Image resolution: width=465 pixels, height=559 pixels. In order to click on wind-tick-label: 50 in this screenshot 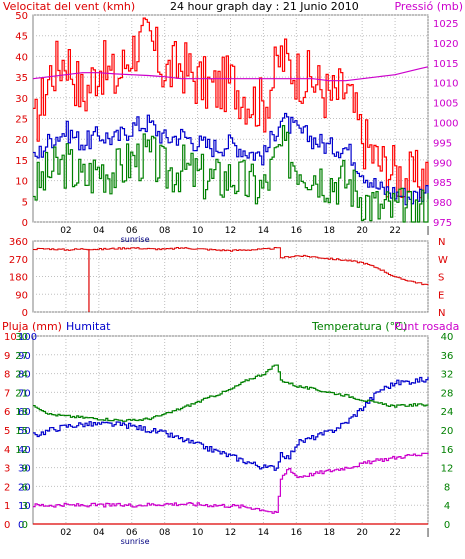, I will do `click(21, 16)`.